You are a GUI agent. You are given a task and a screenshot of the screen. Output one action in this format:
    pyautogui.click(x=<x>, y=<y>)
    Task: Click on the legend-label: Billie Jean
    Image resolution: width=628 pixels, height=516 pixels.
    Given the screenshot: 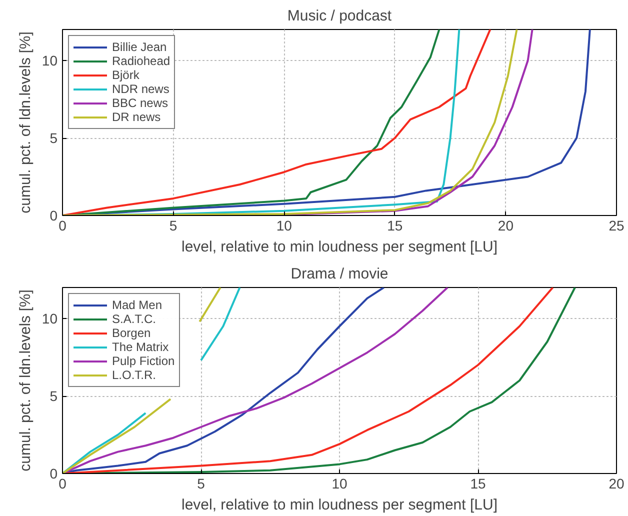 What is the action you would take?
    pyautogui.click(x=139, y=47)
    